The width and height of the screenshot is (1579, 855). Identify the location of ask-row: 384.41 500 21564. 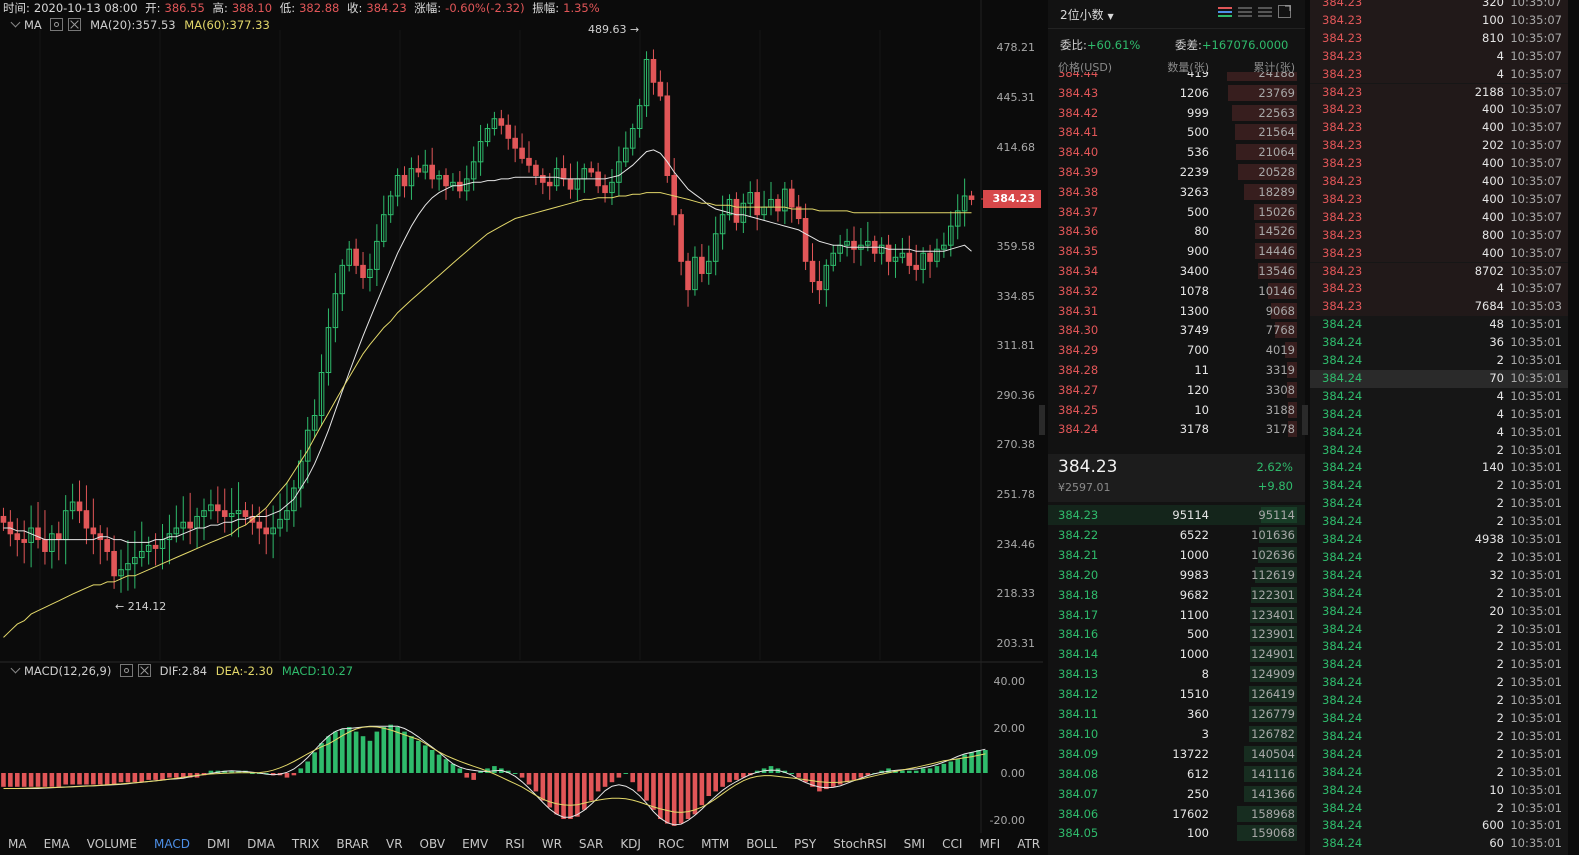
(1176, 132).